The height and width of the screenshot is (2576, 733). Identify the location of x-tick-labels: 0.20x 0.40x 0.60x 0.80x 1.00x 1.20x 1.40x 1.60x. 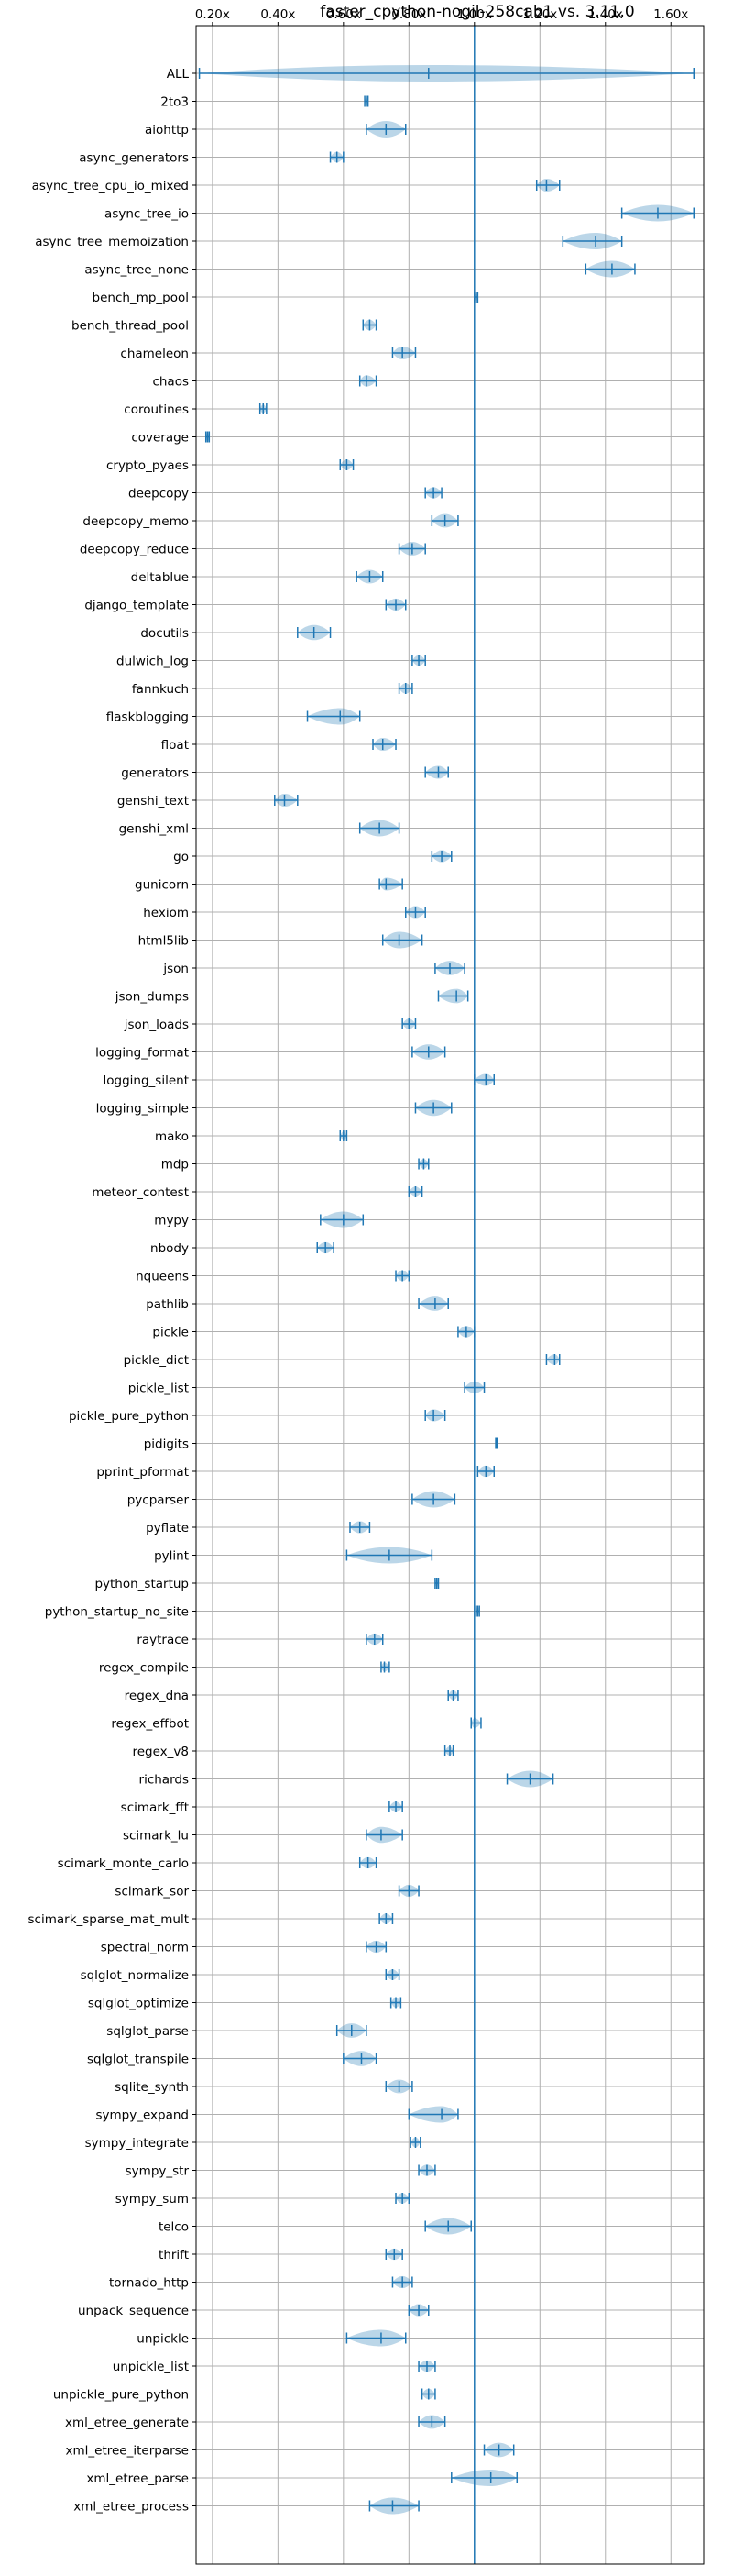
(441, 14).